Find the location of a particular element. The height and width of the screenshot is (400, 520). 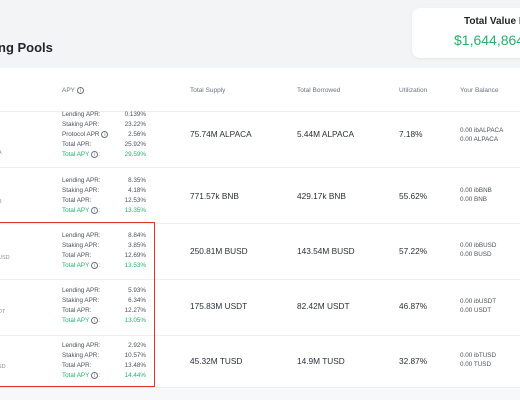

apy-line-value: 29.59% is located at coordinates (135, 154).